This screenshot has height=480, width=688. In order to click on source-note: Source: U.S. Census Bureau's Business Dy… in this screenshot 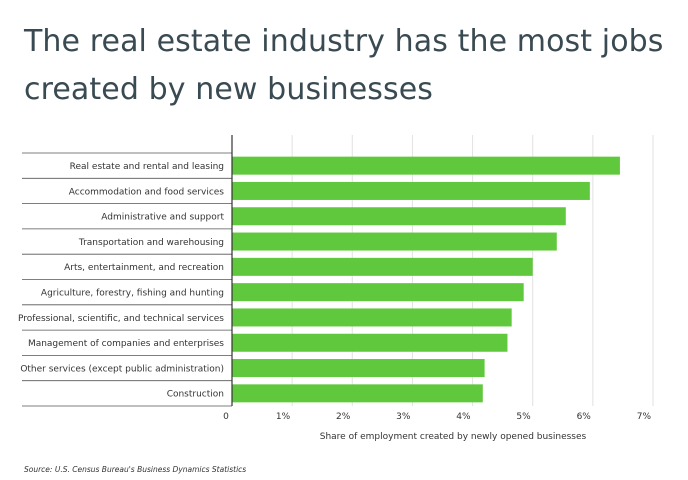, I will do `click(135, 469)`.